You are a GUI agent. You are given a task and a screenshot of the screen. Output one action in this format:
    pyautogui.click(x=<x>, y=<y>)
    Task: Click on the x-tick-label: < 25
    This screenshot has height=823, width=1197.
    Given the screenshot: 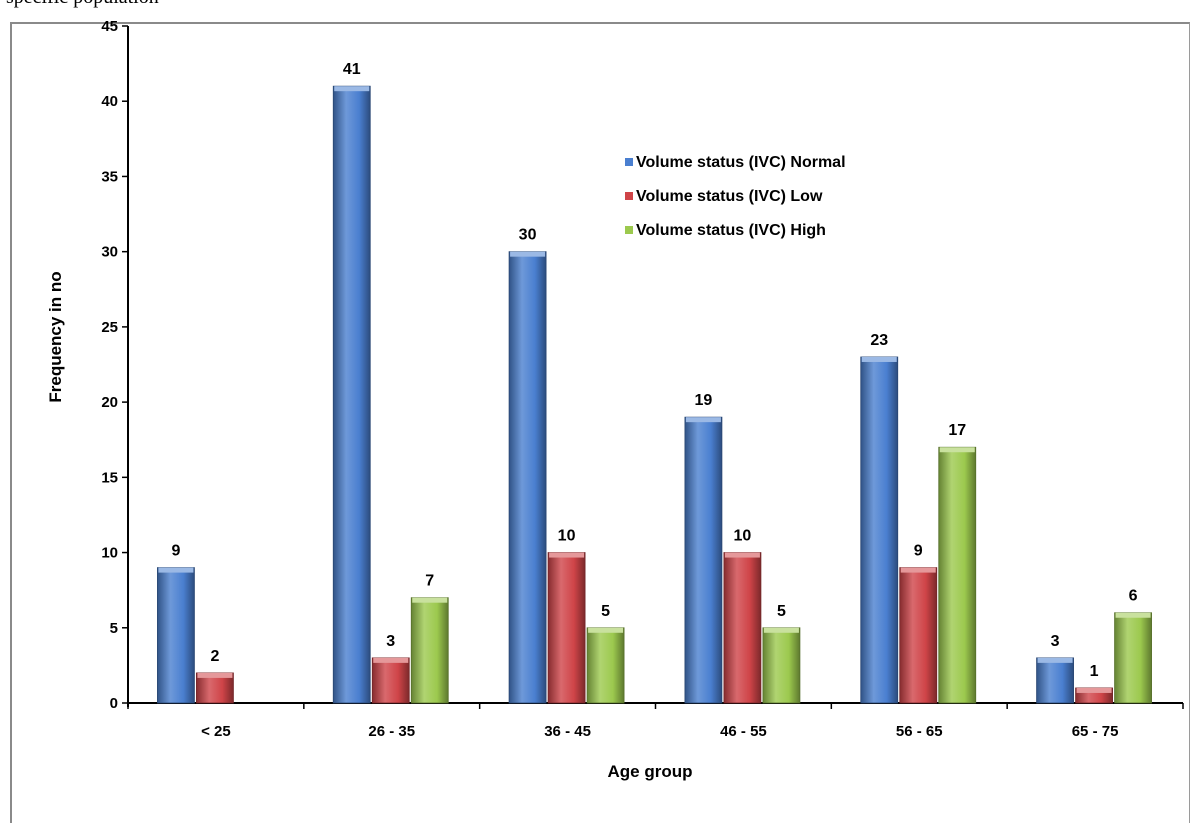 What is the action you would take?
    pyautogui.click(x=216, y=731)
    